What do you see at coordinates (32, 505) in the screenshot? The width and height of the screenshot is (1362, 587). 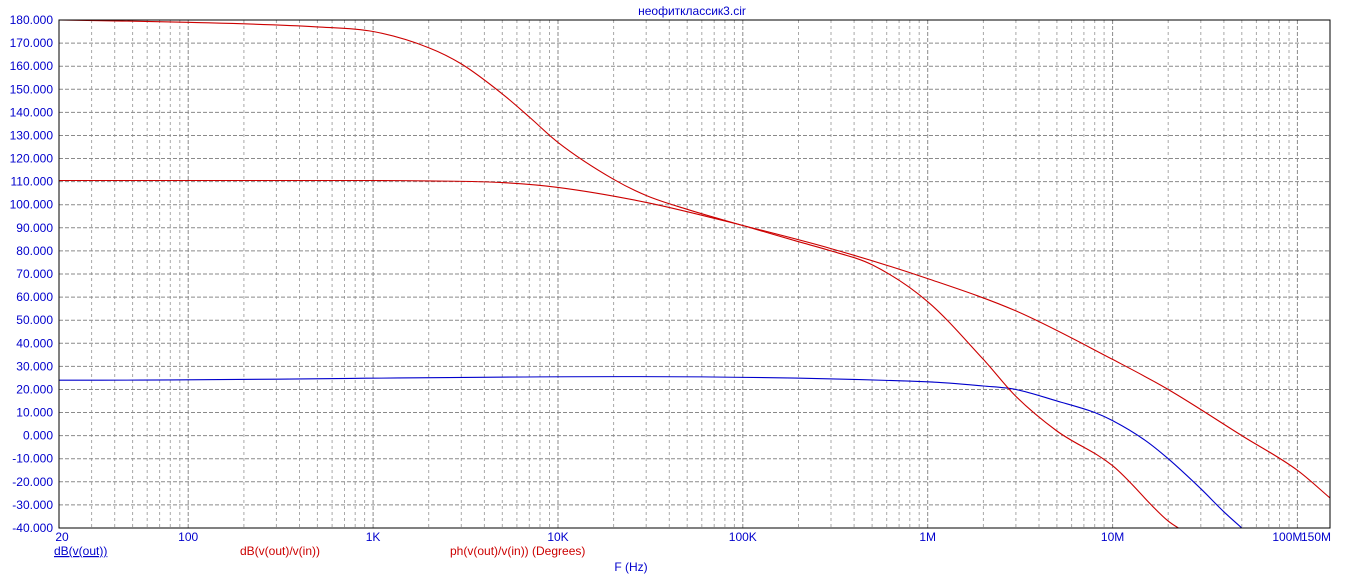 I see `y-tick-label: -30.000` at bounding box center [32, 505].